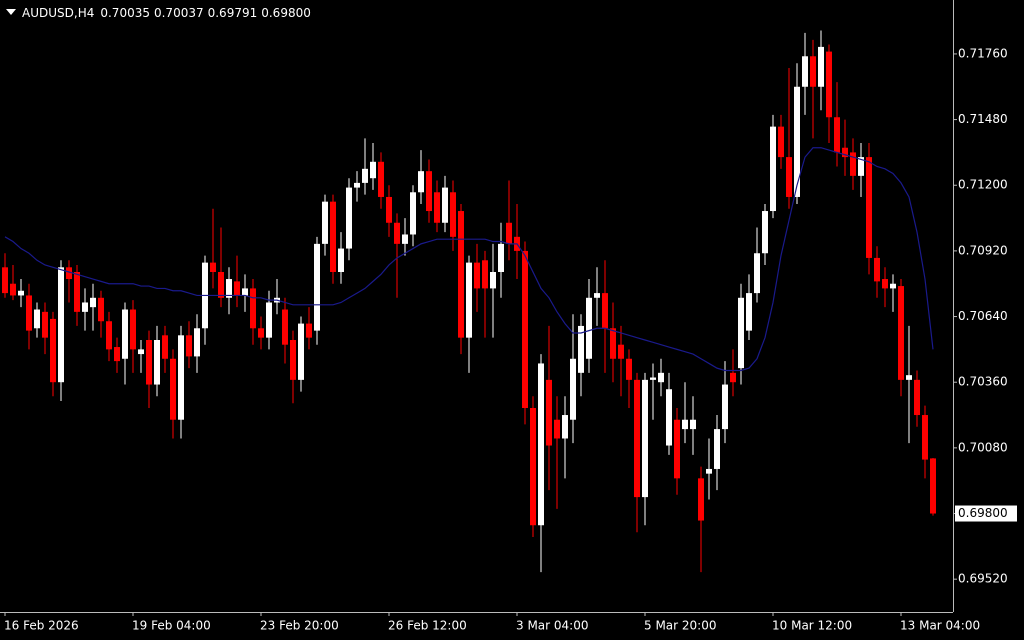 The height and width of the screenshot is (640, 1024). What do you see at coordinates (552, 626) in the screenshot?
I see `x-tick-label: 3 Mar 04:00` at bounding box center [552, 626].